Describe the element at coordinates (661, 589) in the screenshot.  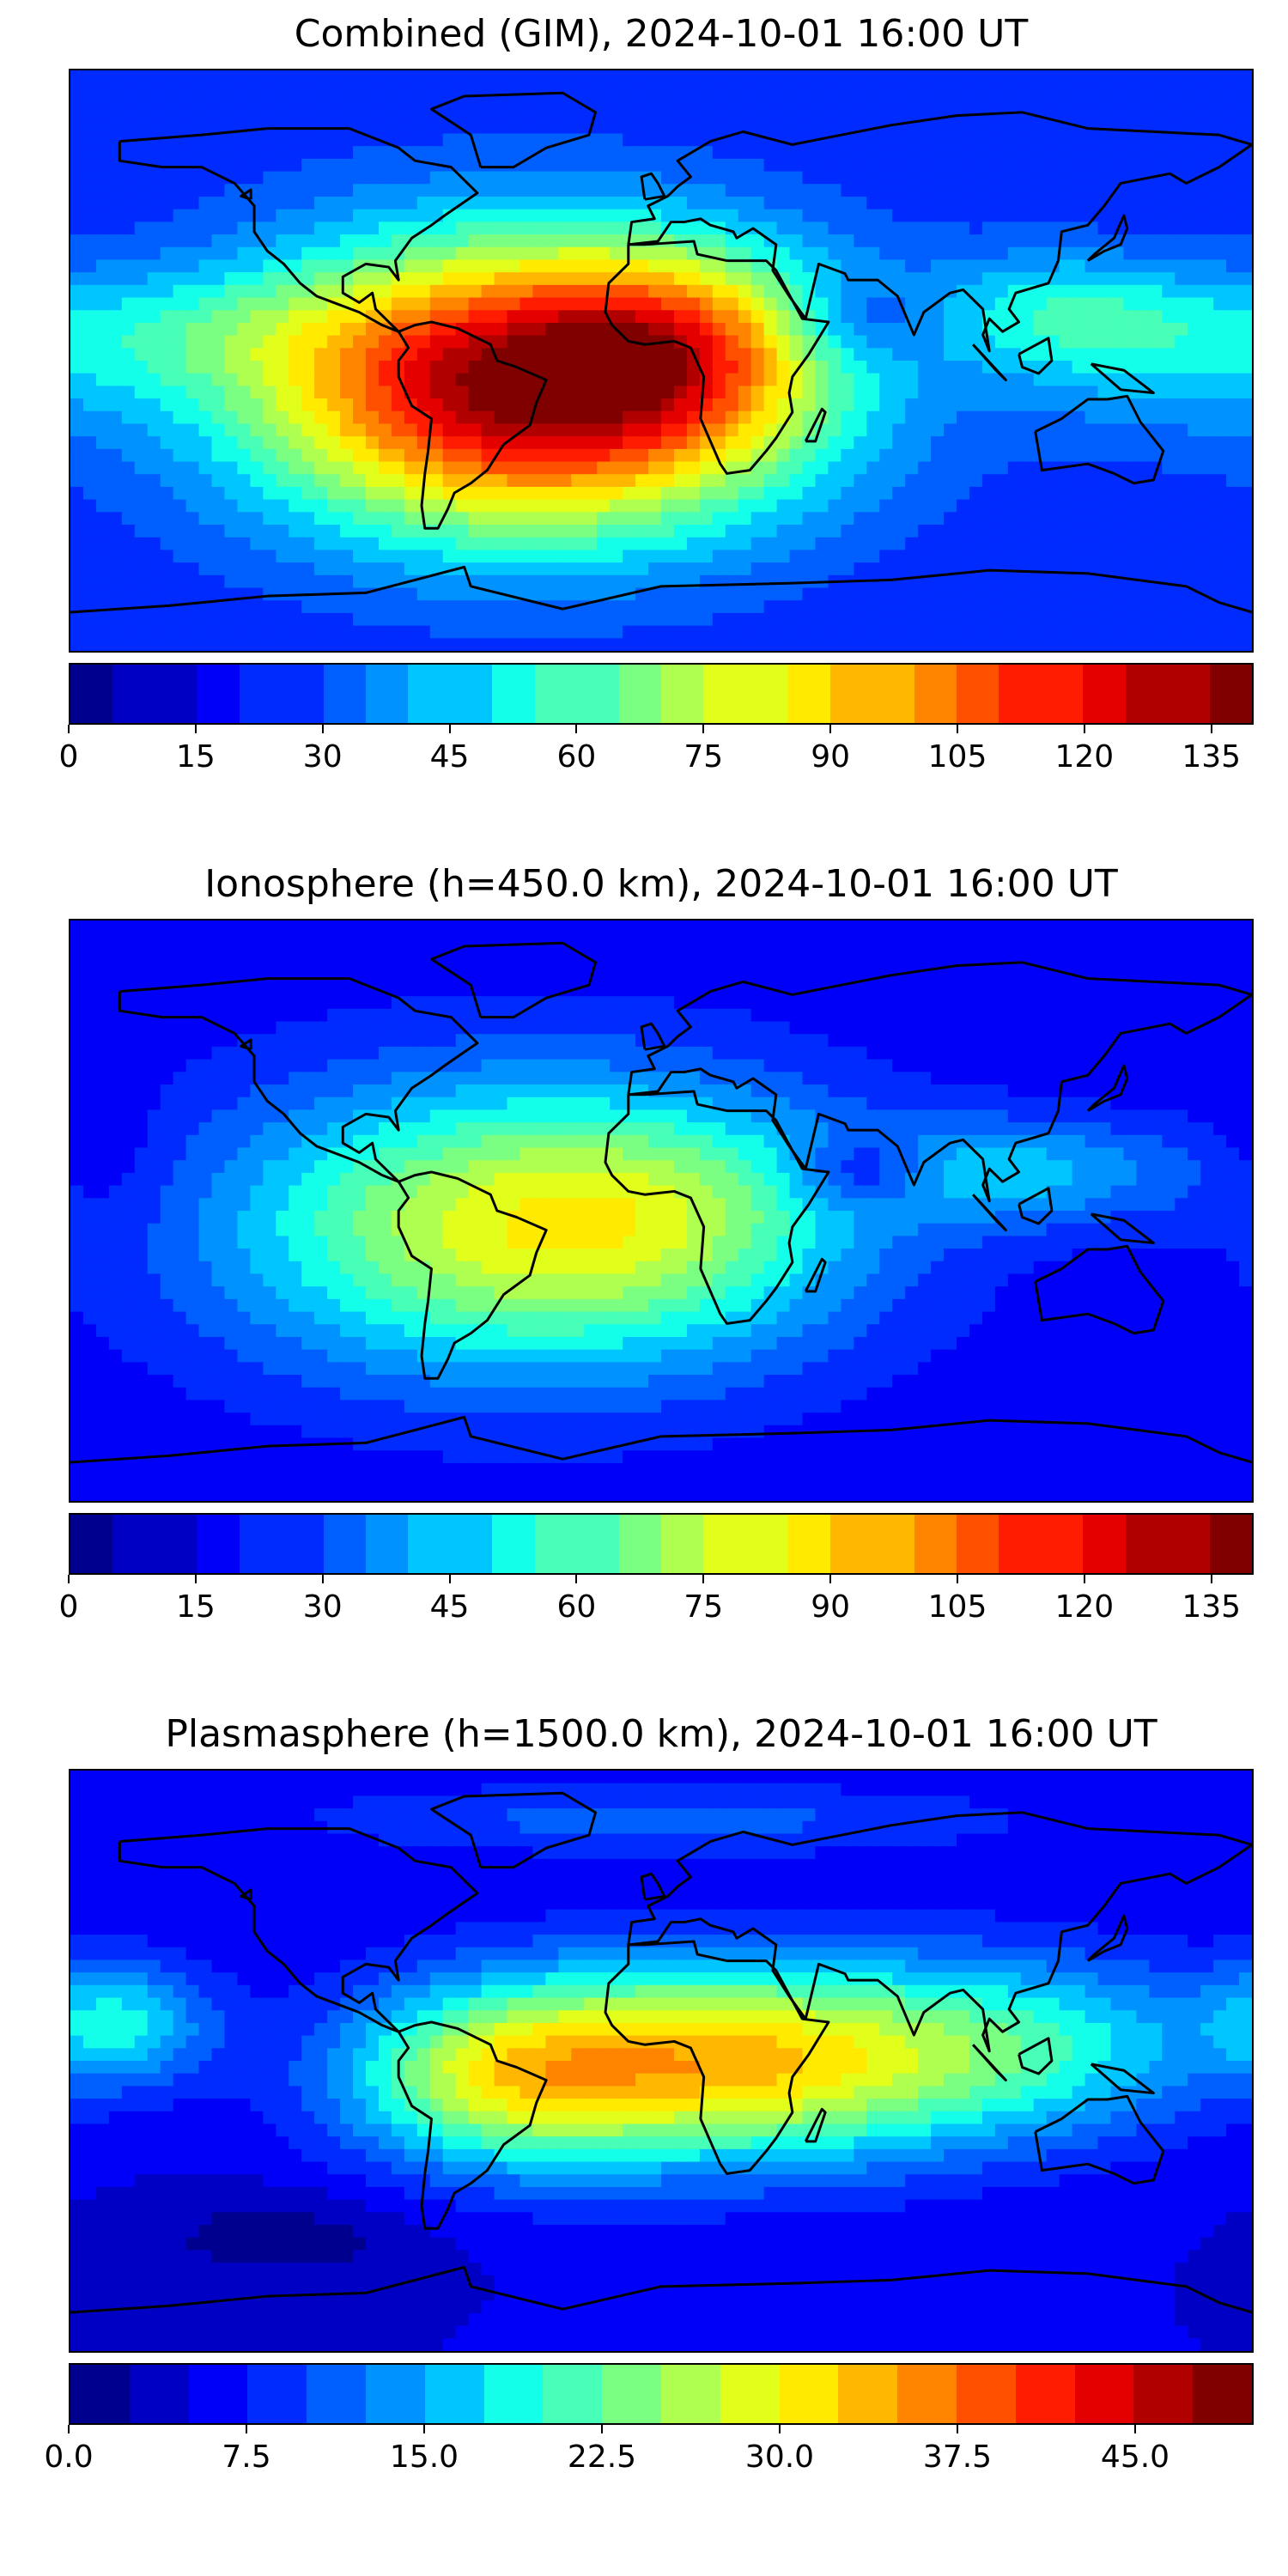
I see `coastline` at that location.